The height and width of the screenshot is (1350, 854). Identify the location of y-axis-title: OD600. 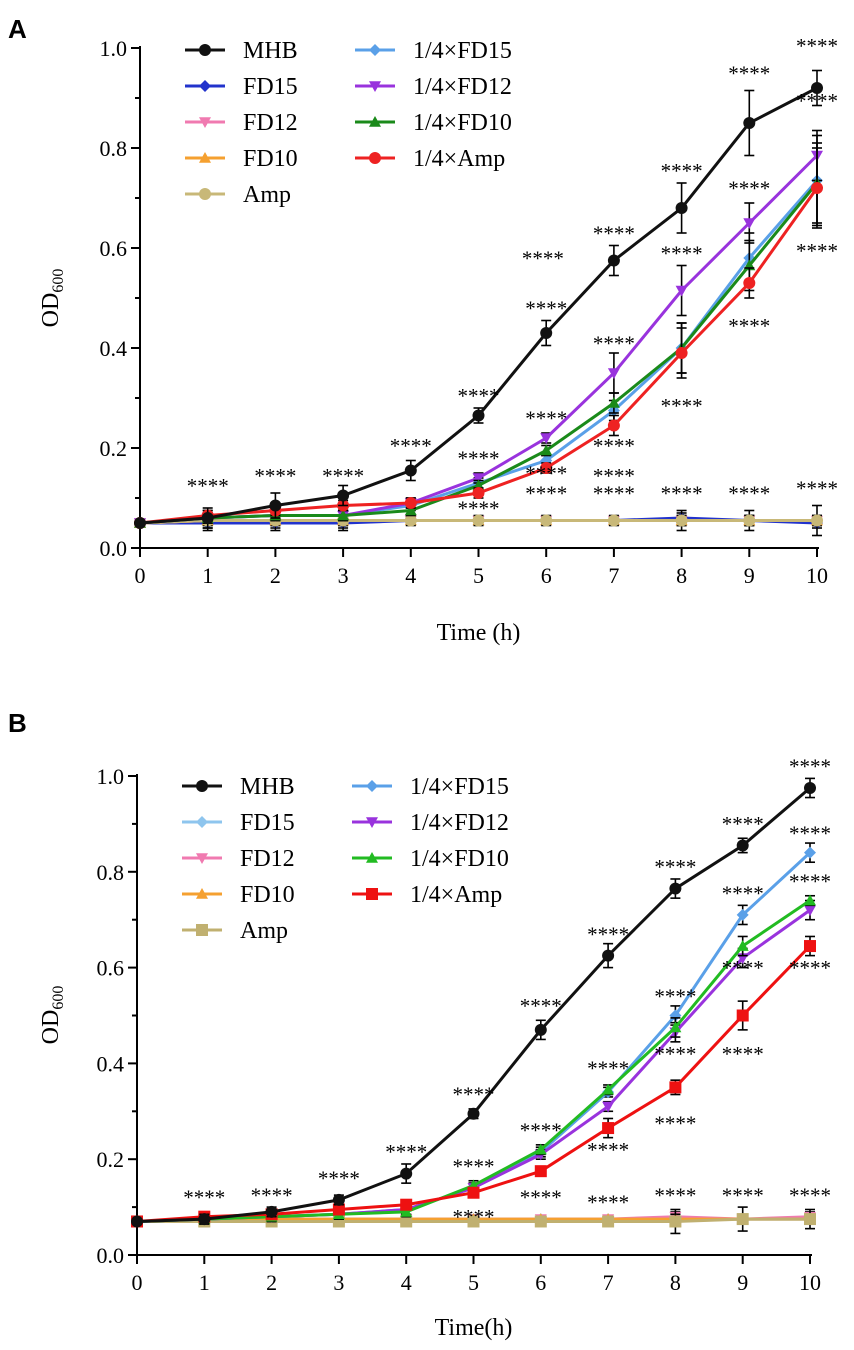
(52, 298).